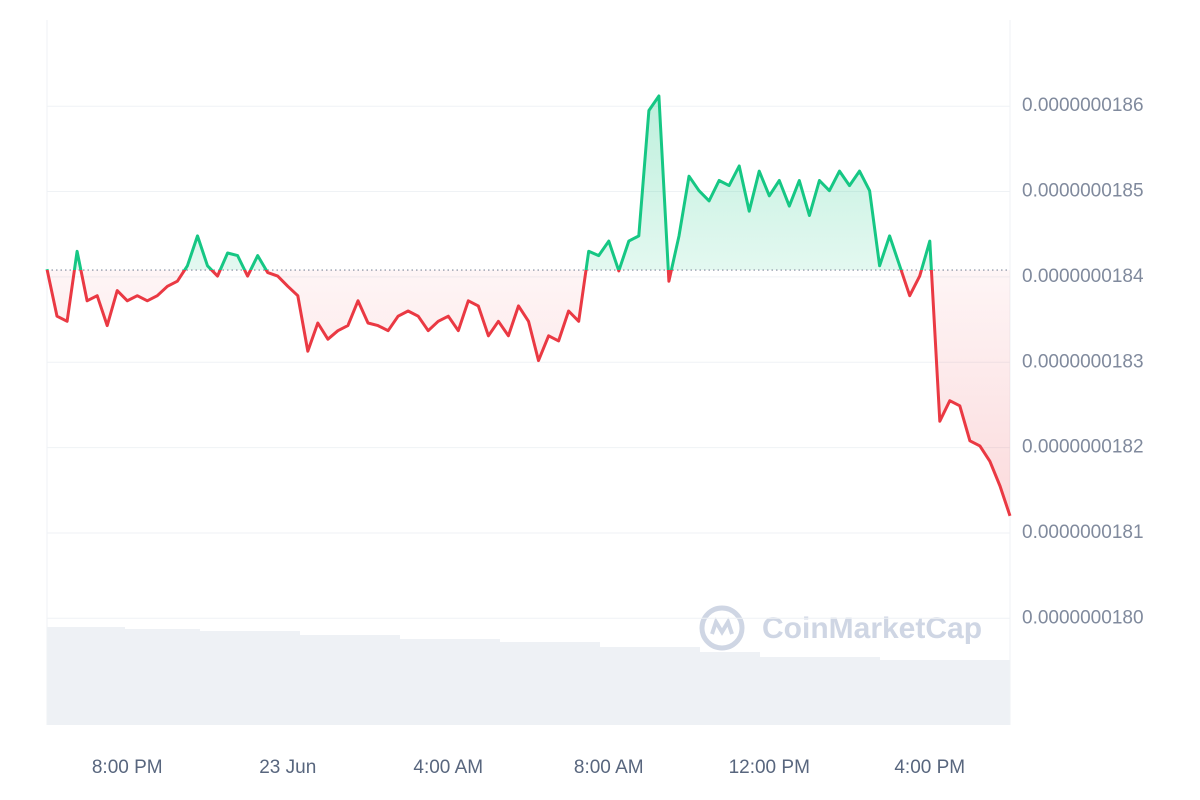 This screenshot has height=800, width=1200. Describe the element at coordinates (1083, 105) in the screenshot. I see `y-tick-label: 0.0000000186` at that location.